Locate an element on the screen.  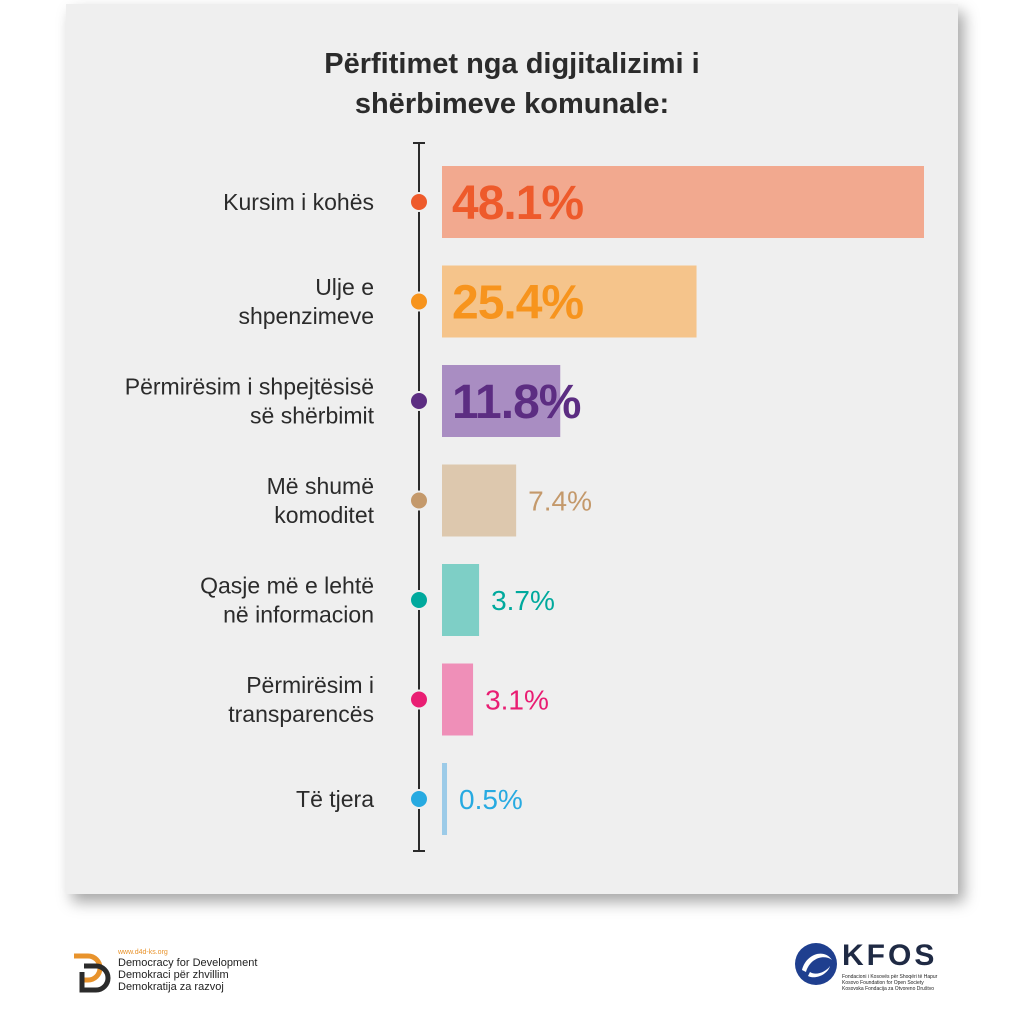
kfos-name: KFOS is located at coordinates (890, 955).